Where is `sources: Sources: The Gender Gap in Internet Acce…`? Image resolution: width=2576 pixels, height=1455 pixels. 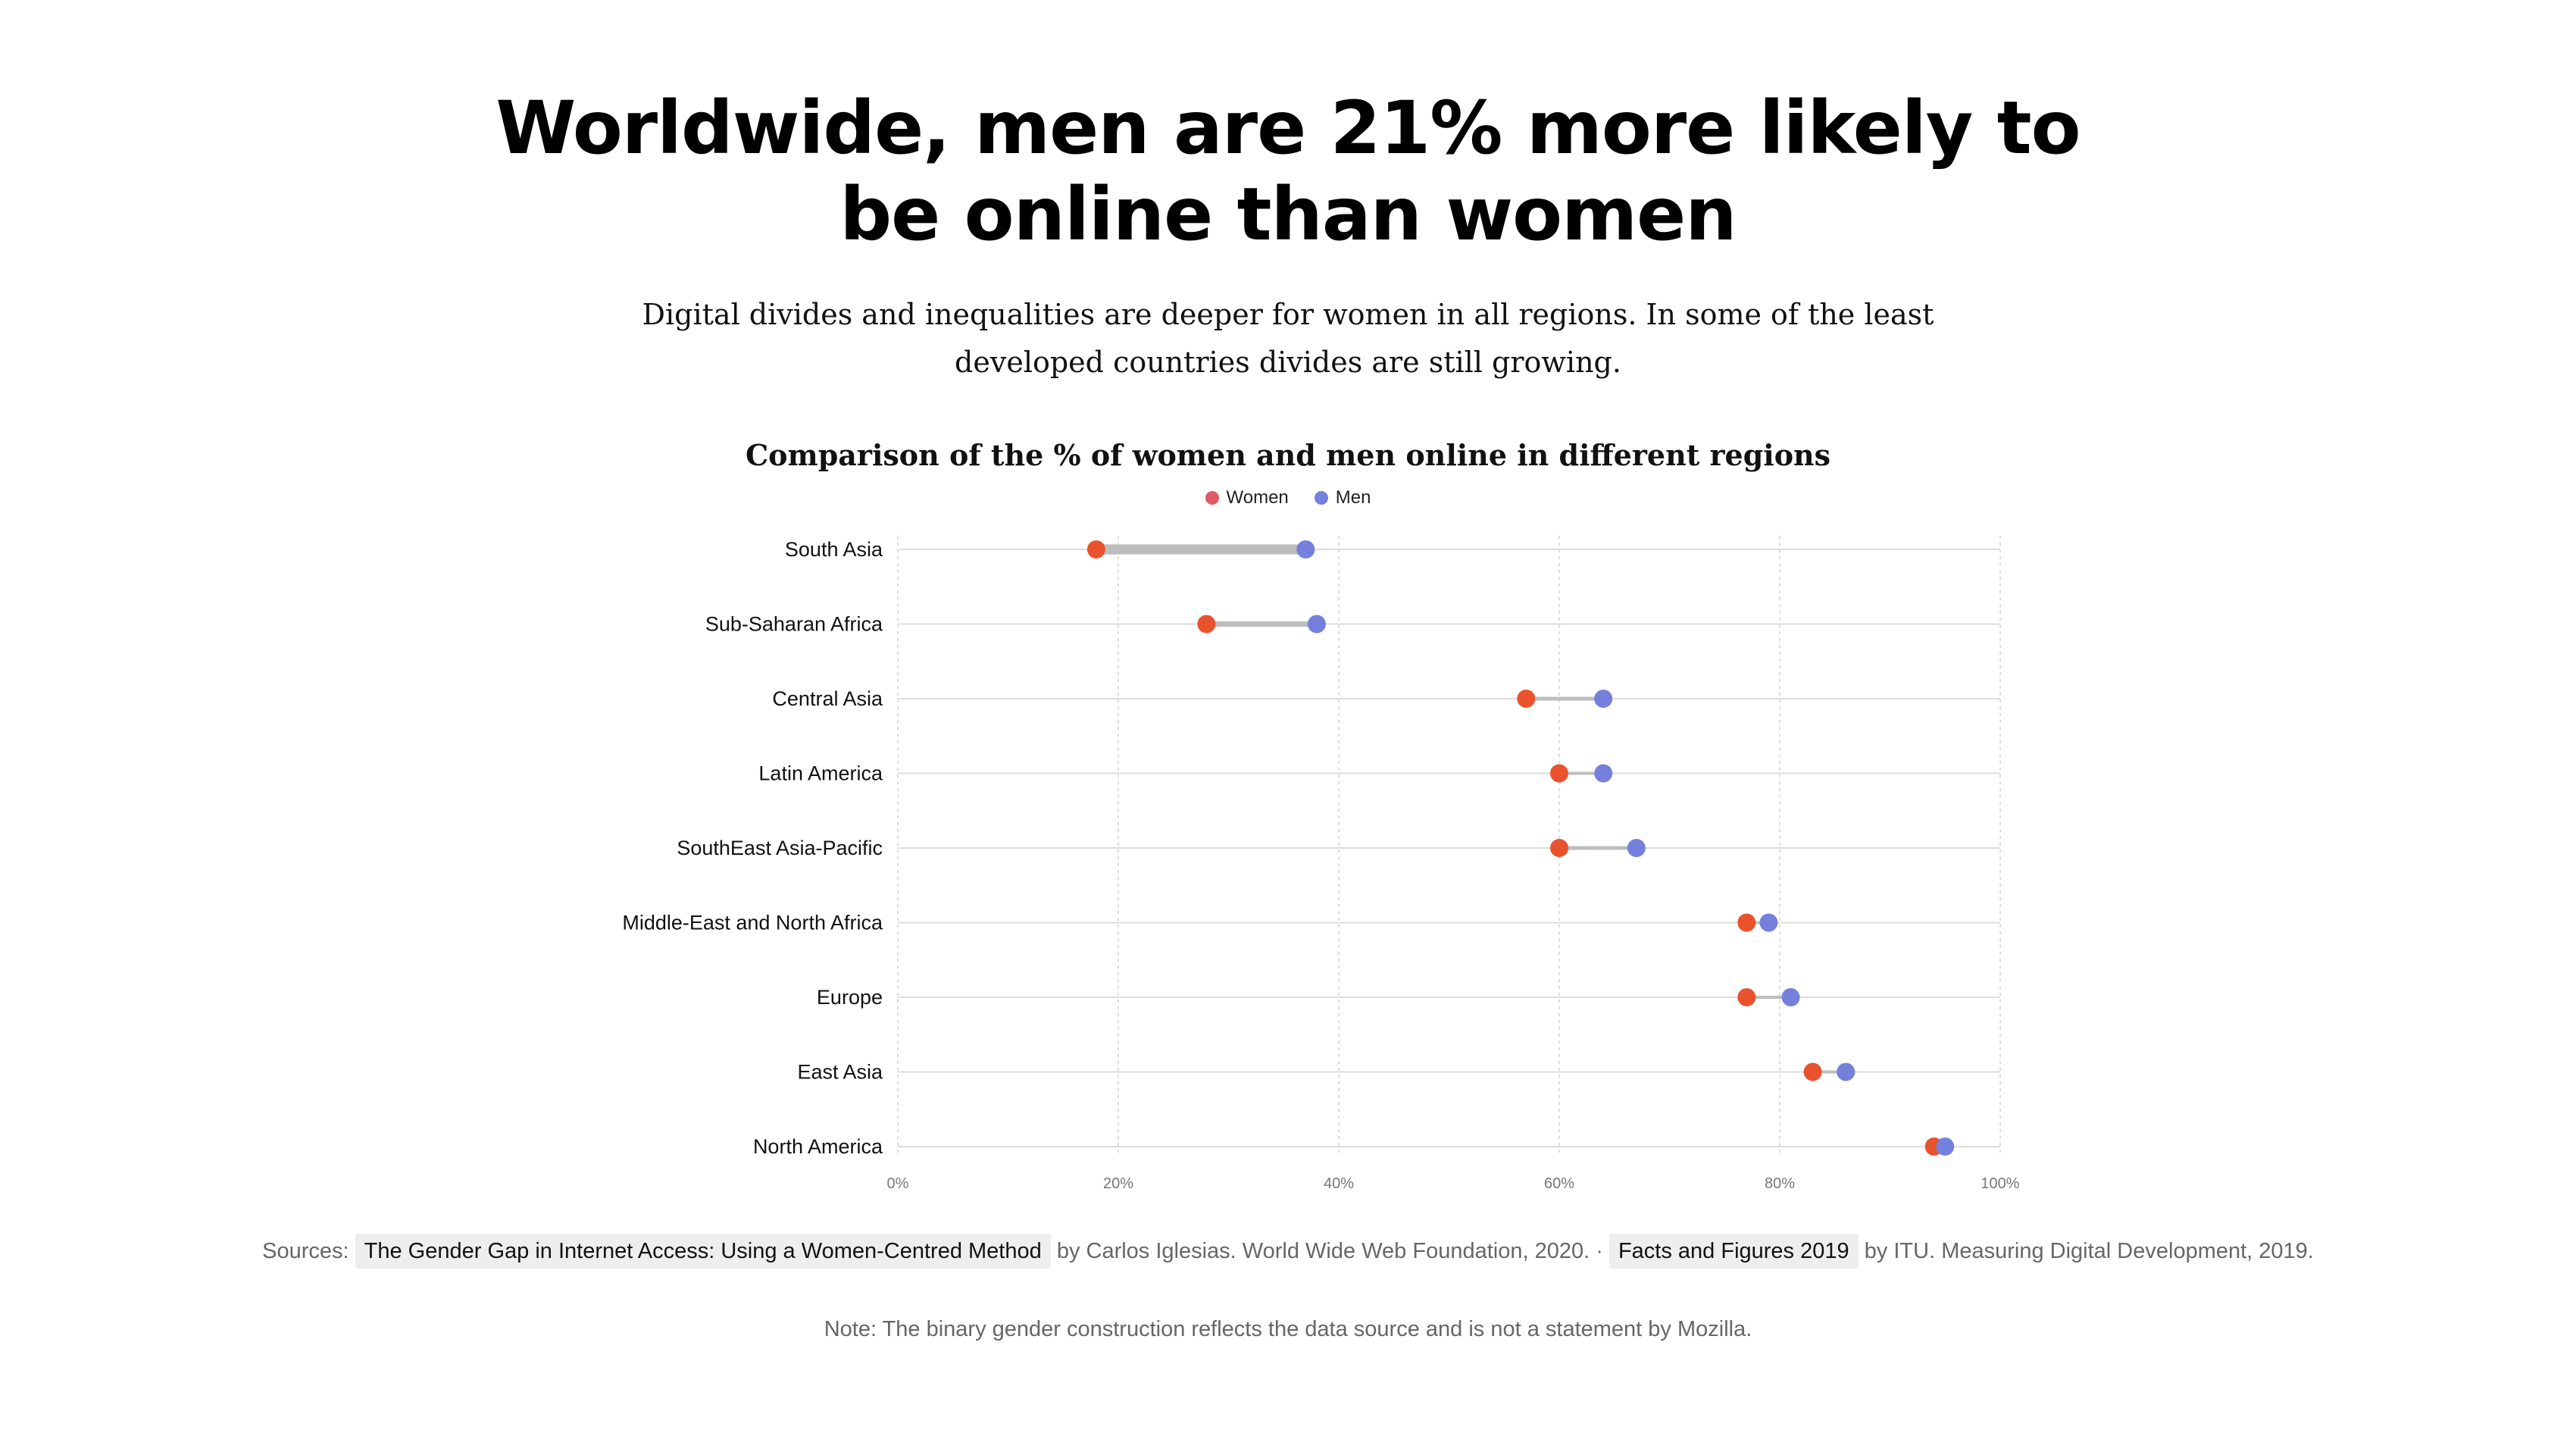 sources: Sources: The Gender Gap in Internet Acce… is located at coordinates (1288, 1251).